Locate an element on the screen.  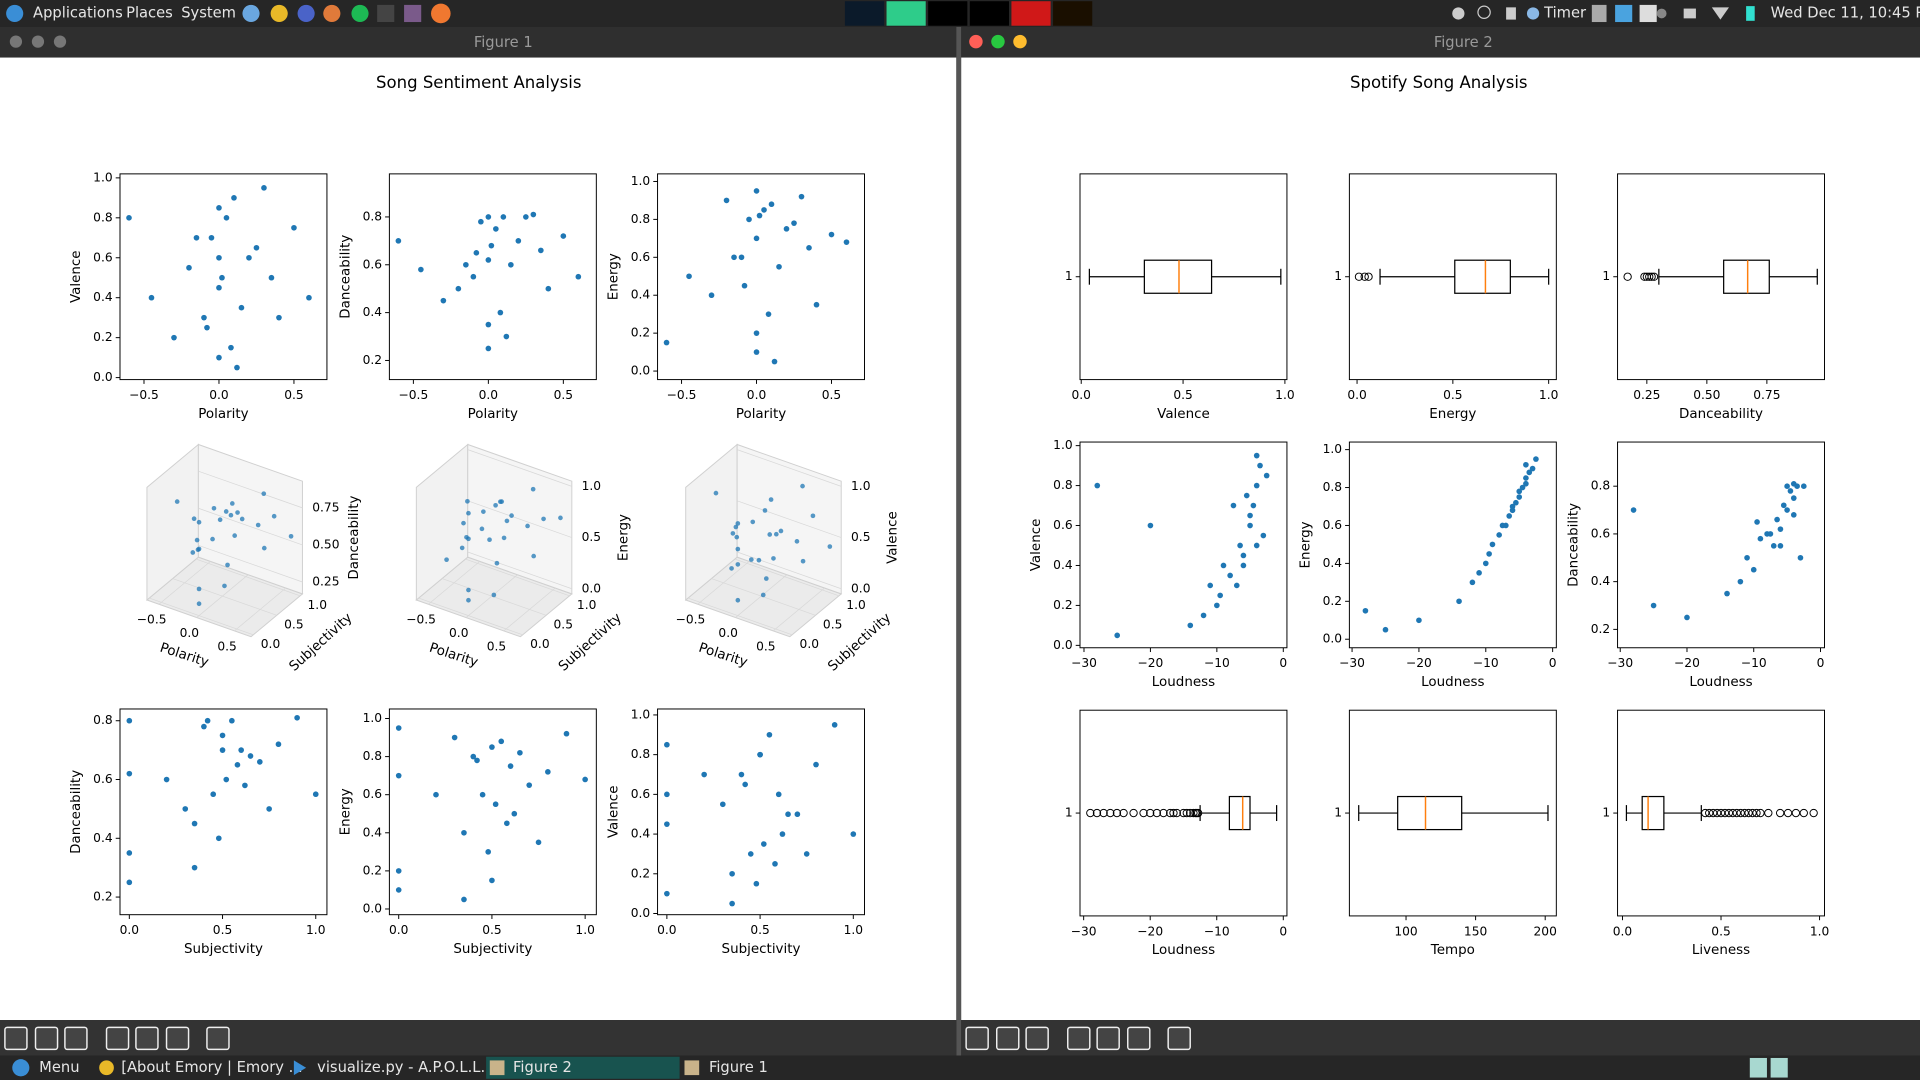
y-tick-label: 1 is located at coordinates (1069, 276).